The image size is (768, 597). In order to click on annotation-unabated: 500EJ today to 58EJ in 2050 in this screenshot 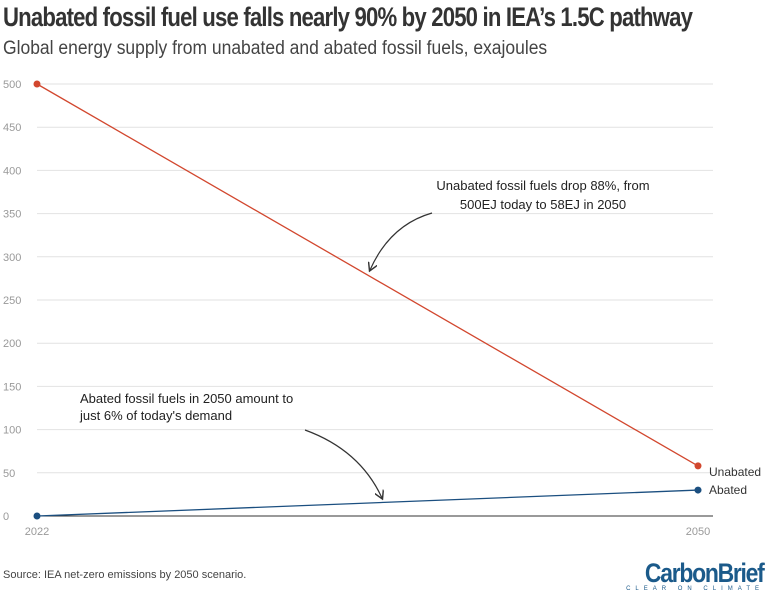, I will do `click(543, 204)`.